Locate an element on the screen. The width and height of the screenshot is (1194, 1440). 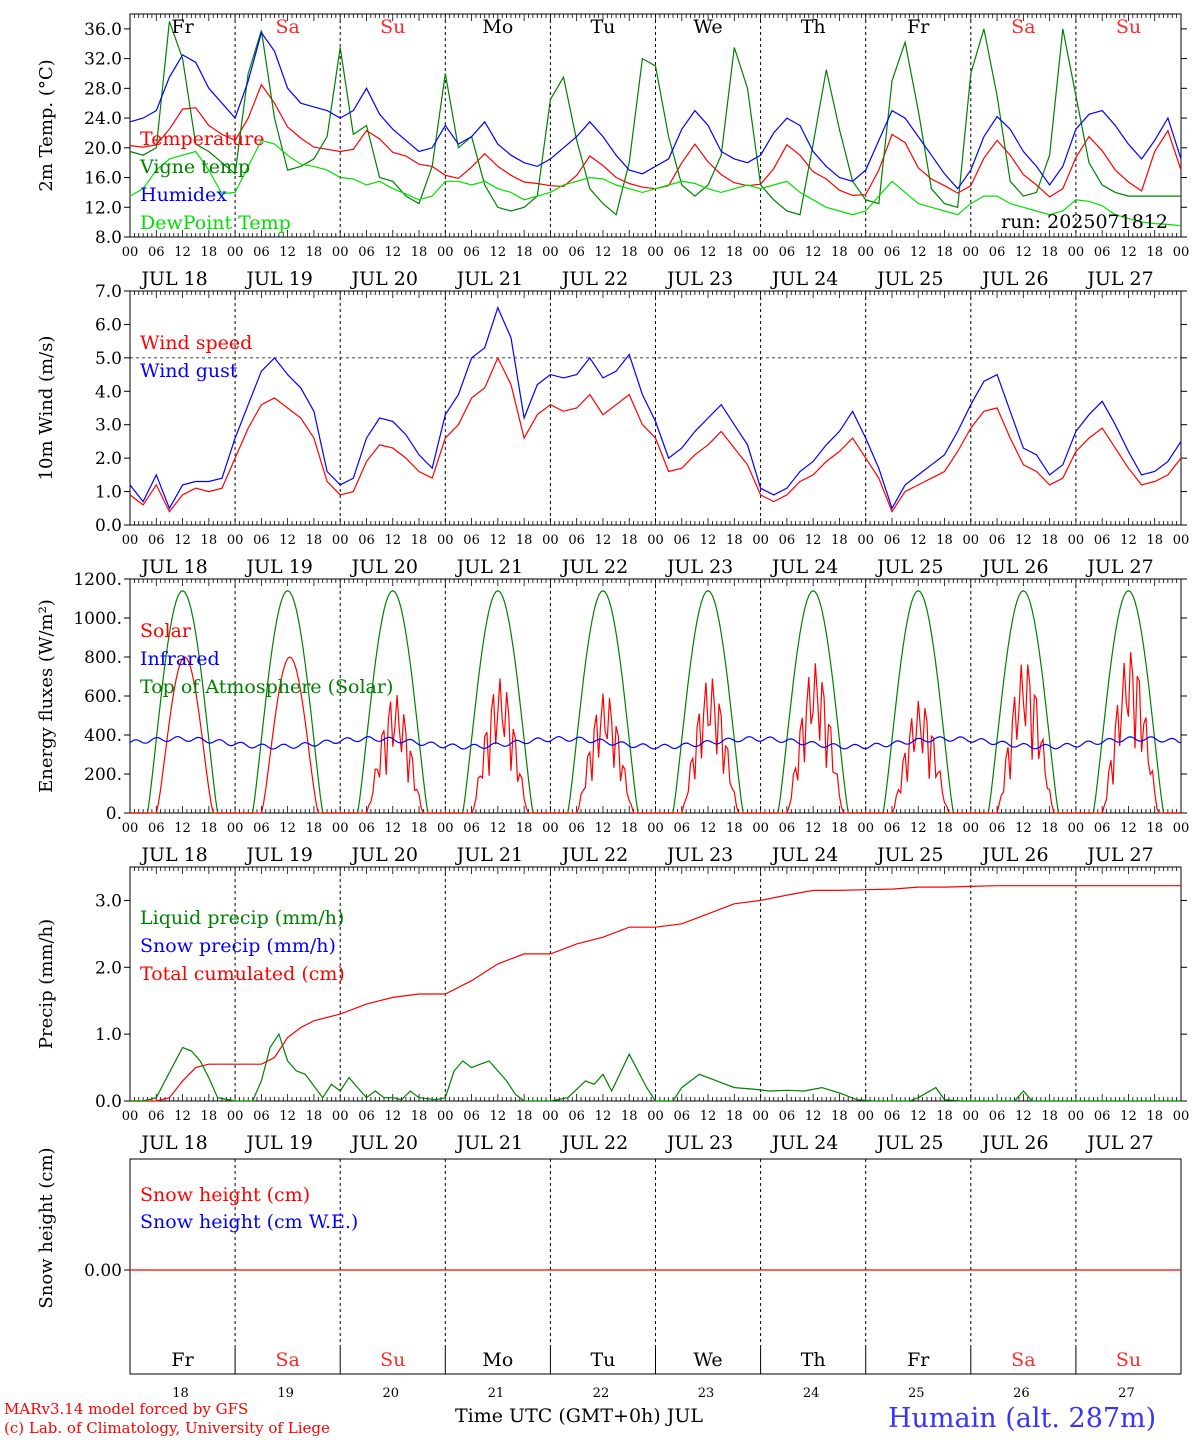
series-vigne-temp is located at coordinates (655, 118).